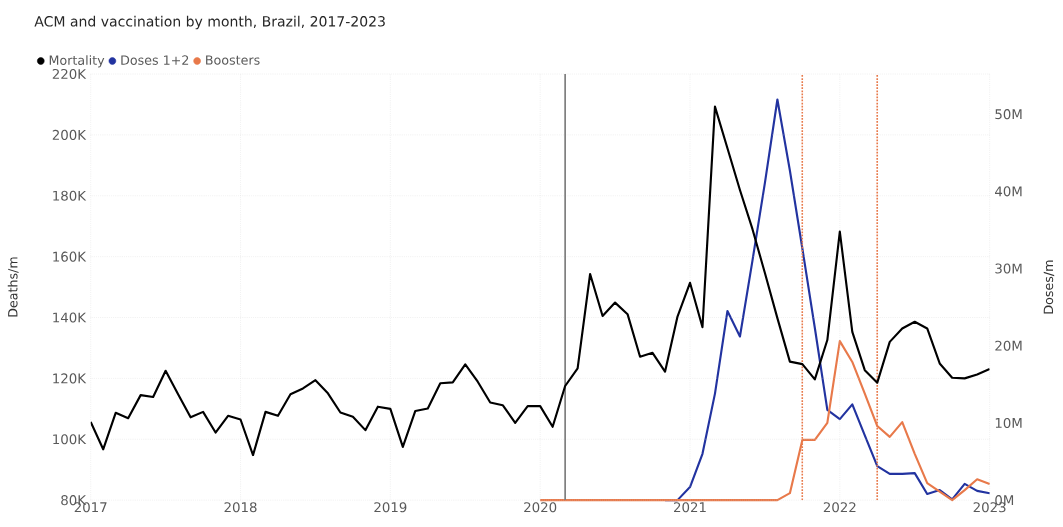  Describe the element at coordinates (70, 256) in the screenshot. I see `y-tick-label: 160K` at that location.